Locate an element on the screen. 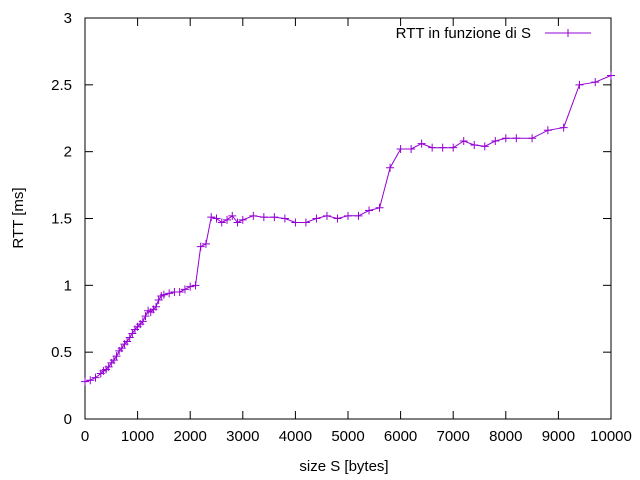 The width and height of the screenshot is (640, 480). y-tick-label: 1 is located at coordinates (68, 285).